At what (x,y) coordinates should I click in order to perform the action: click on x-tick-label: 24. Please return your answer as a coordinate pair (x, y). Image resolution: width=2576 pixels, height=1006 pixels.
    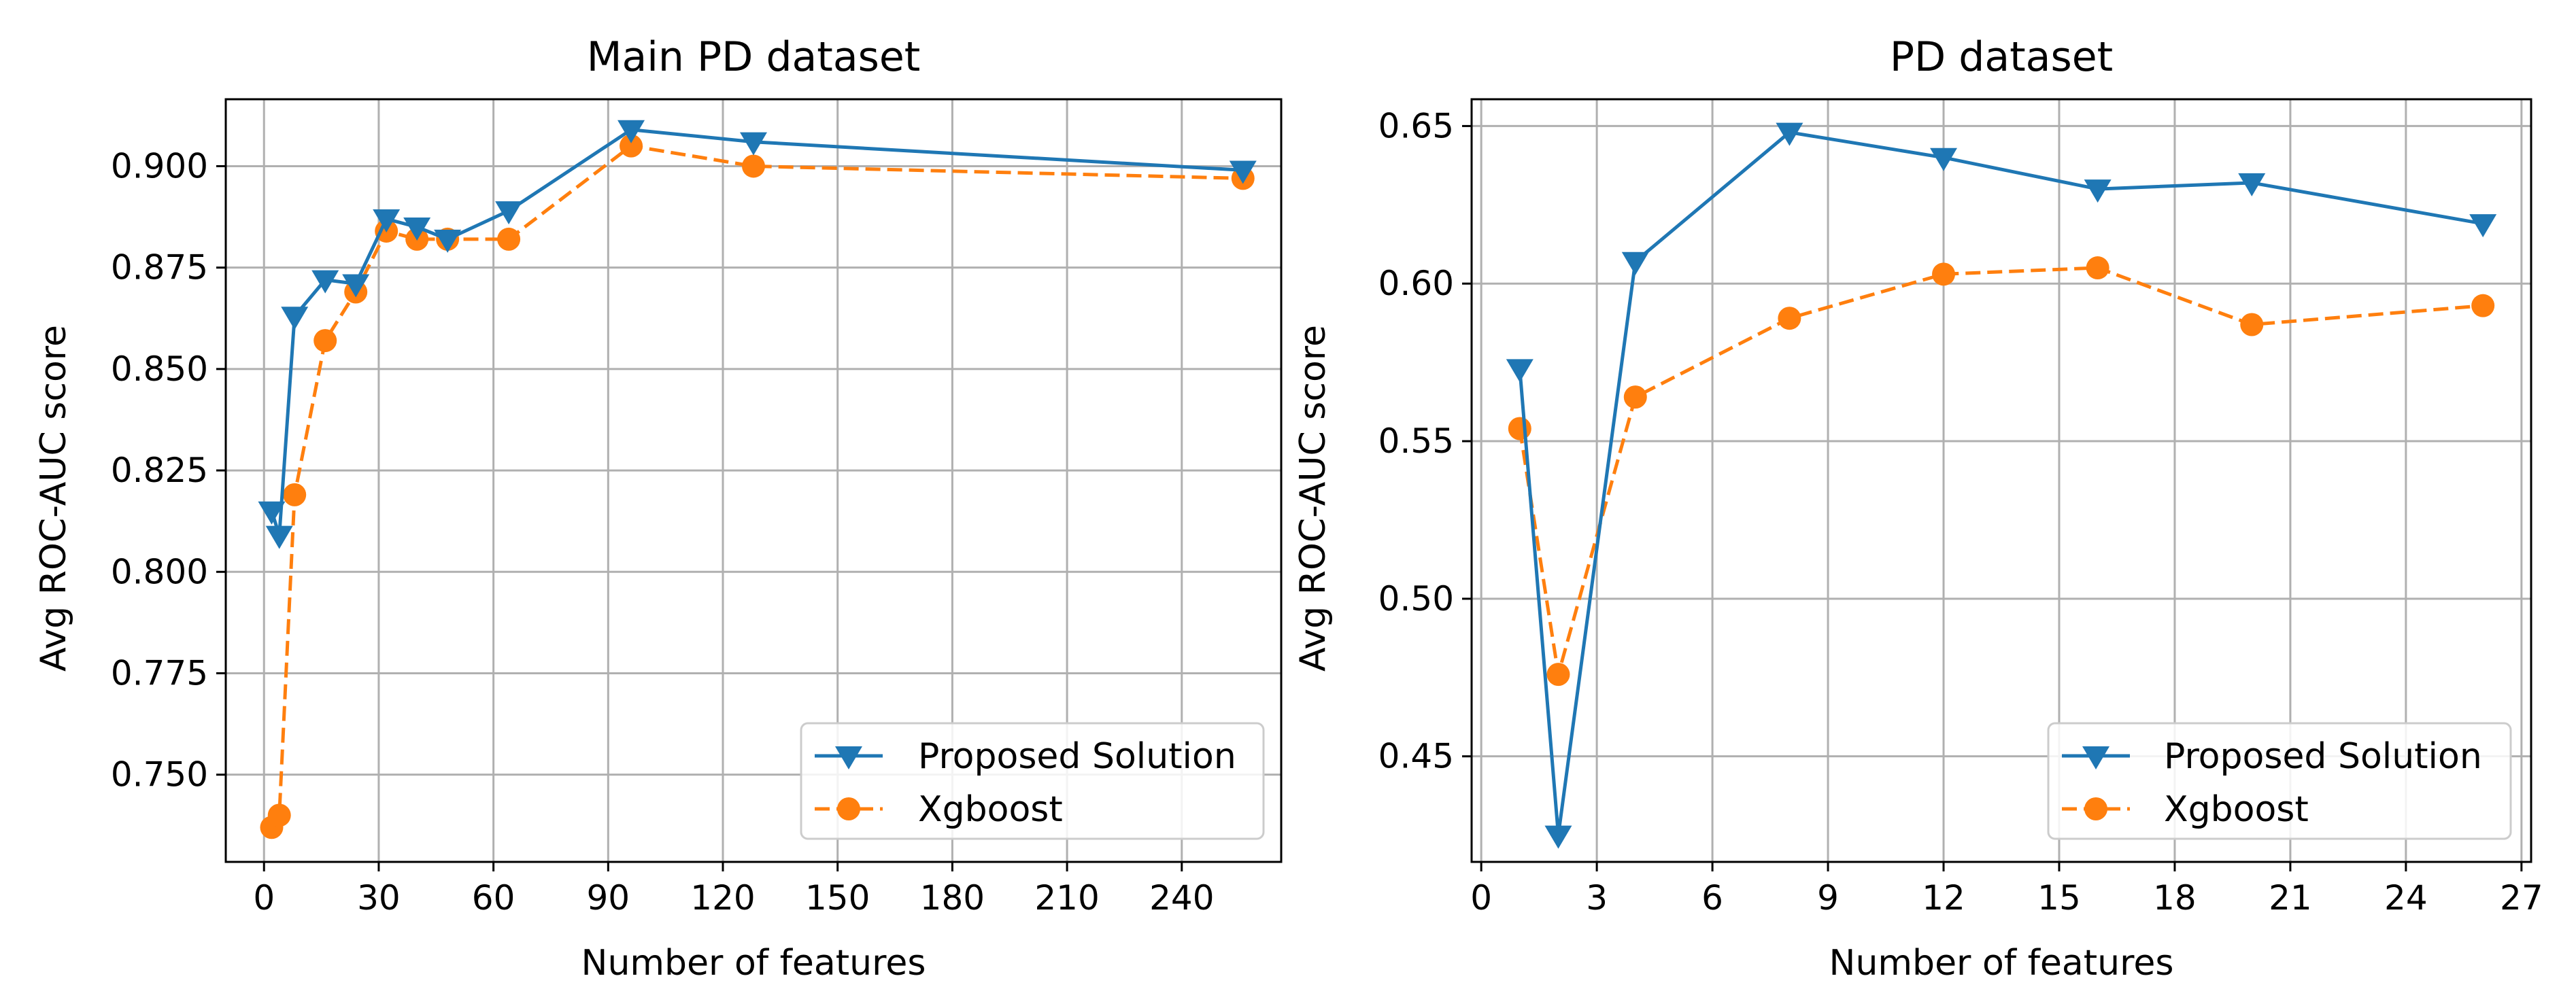
    Looking at the image, I should click on (2406, 898).